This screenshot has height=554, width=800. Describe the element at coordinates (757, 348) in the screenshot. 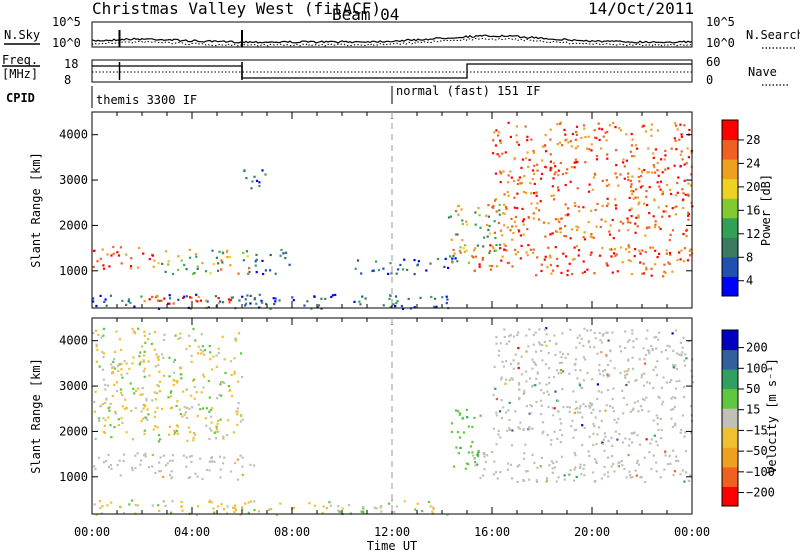

I see `colorbar-tick-label: 200` at that location.